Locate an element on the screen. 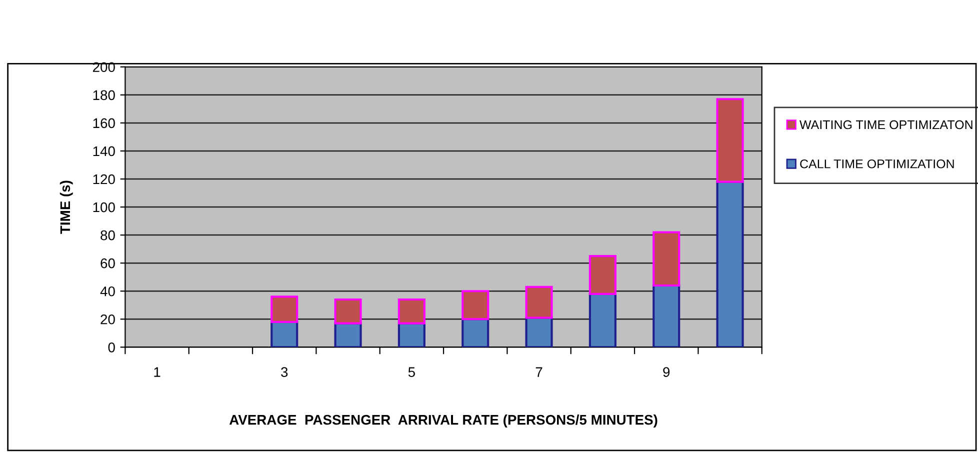  y-tick-label: 60 is located at coordinates (107, 263).